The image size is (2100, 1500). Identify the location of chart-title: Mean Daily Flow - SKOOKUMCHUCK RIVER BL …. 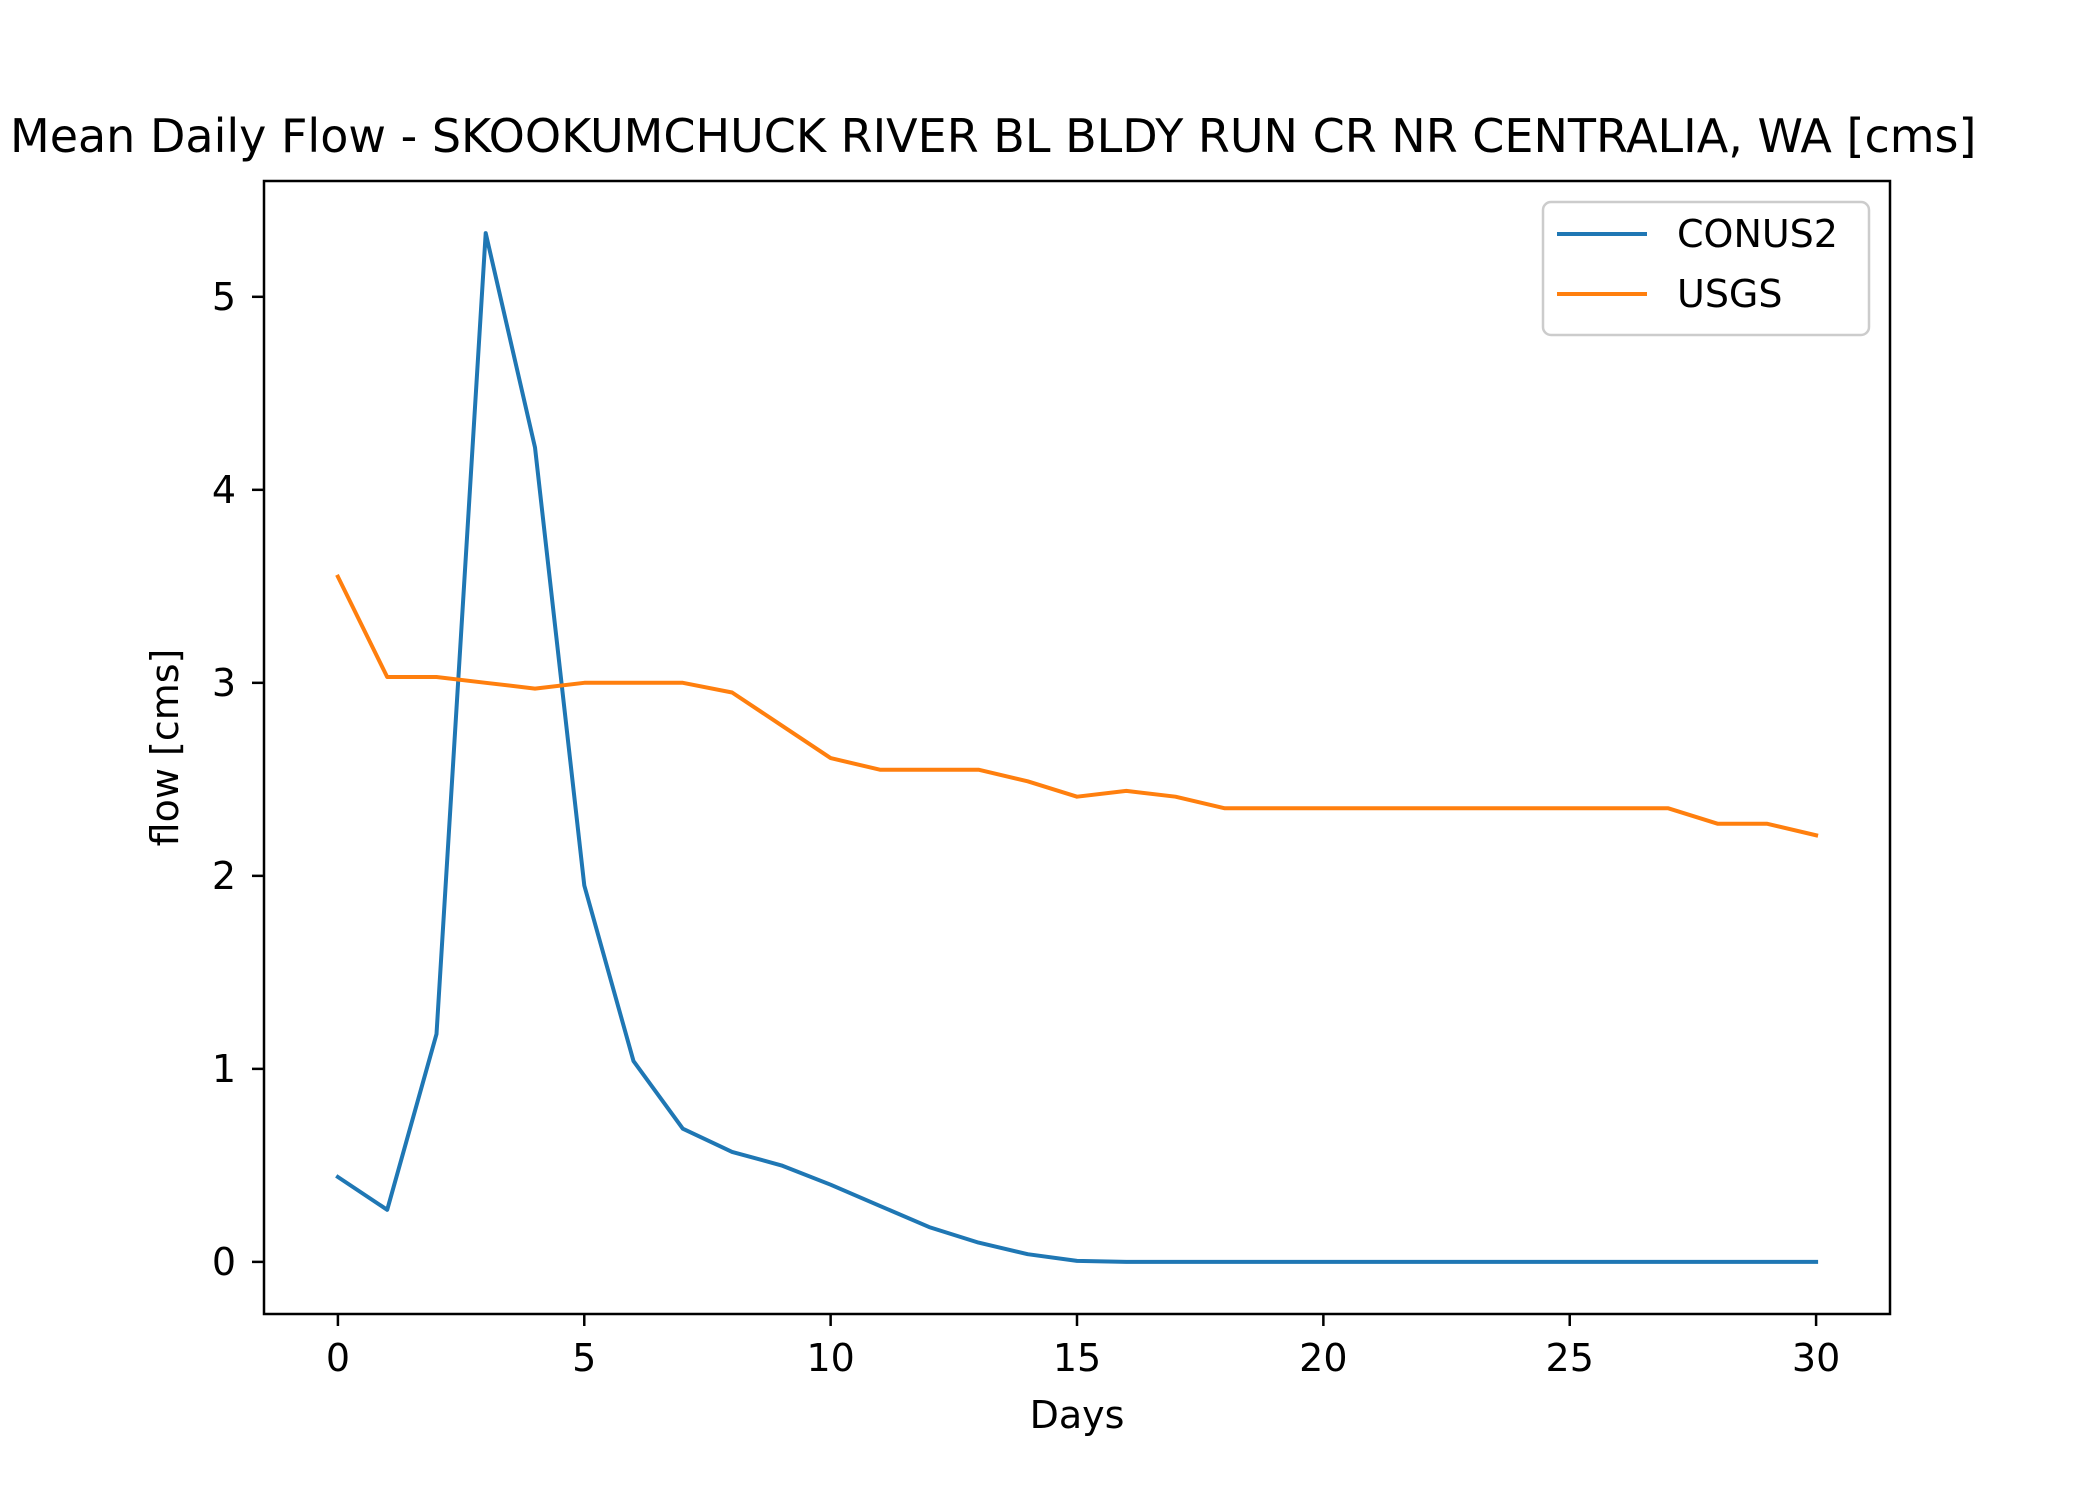
(993, 136).